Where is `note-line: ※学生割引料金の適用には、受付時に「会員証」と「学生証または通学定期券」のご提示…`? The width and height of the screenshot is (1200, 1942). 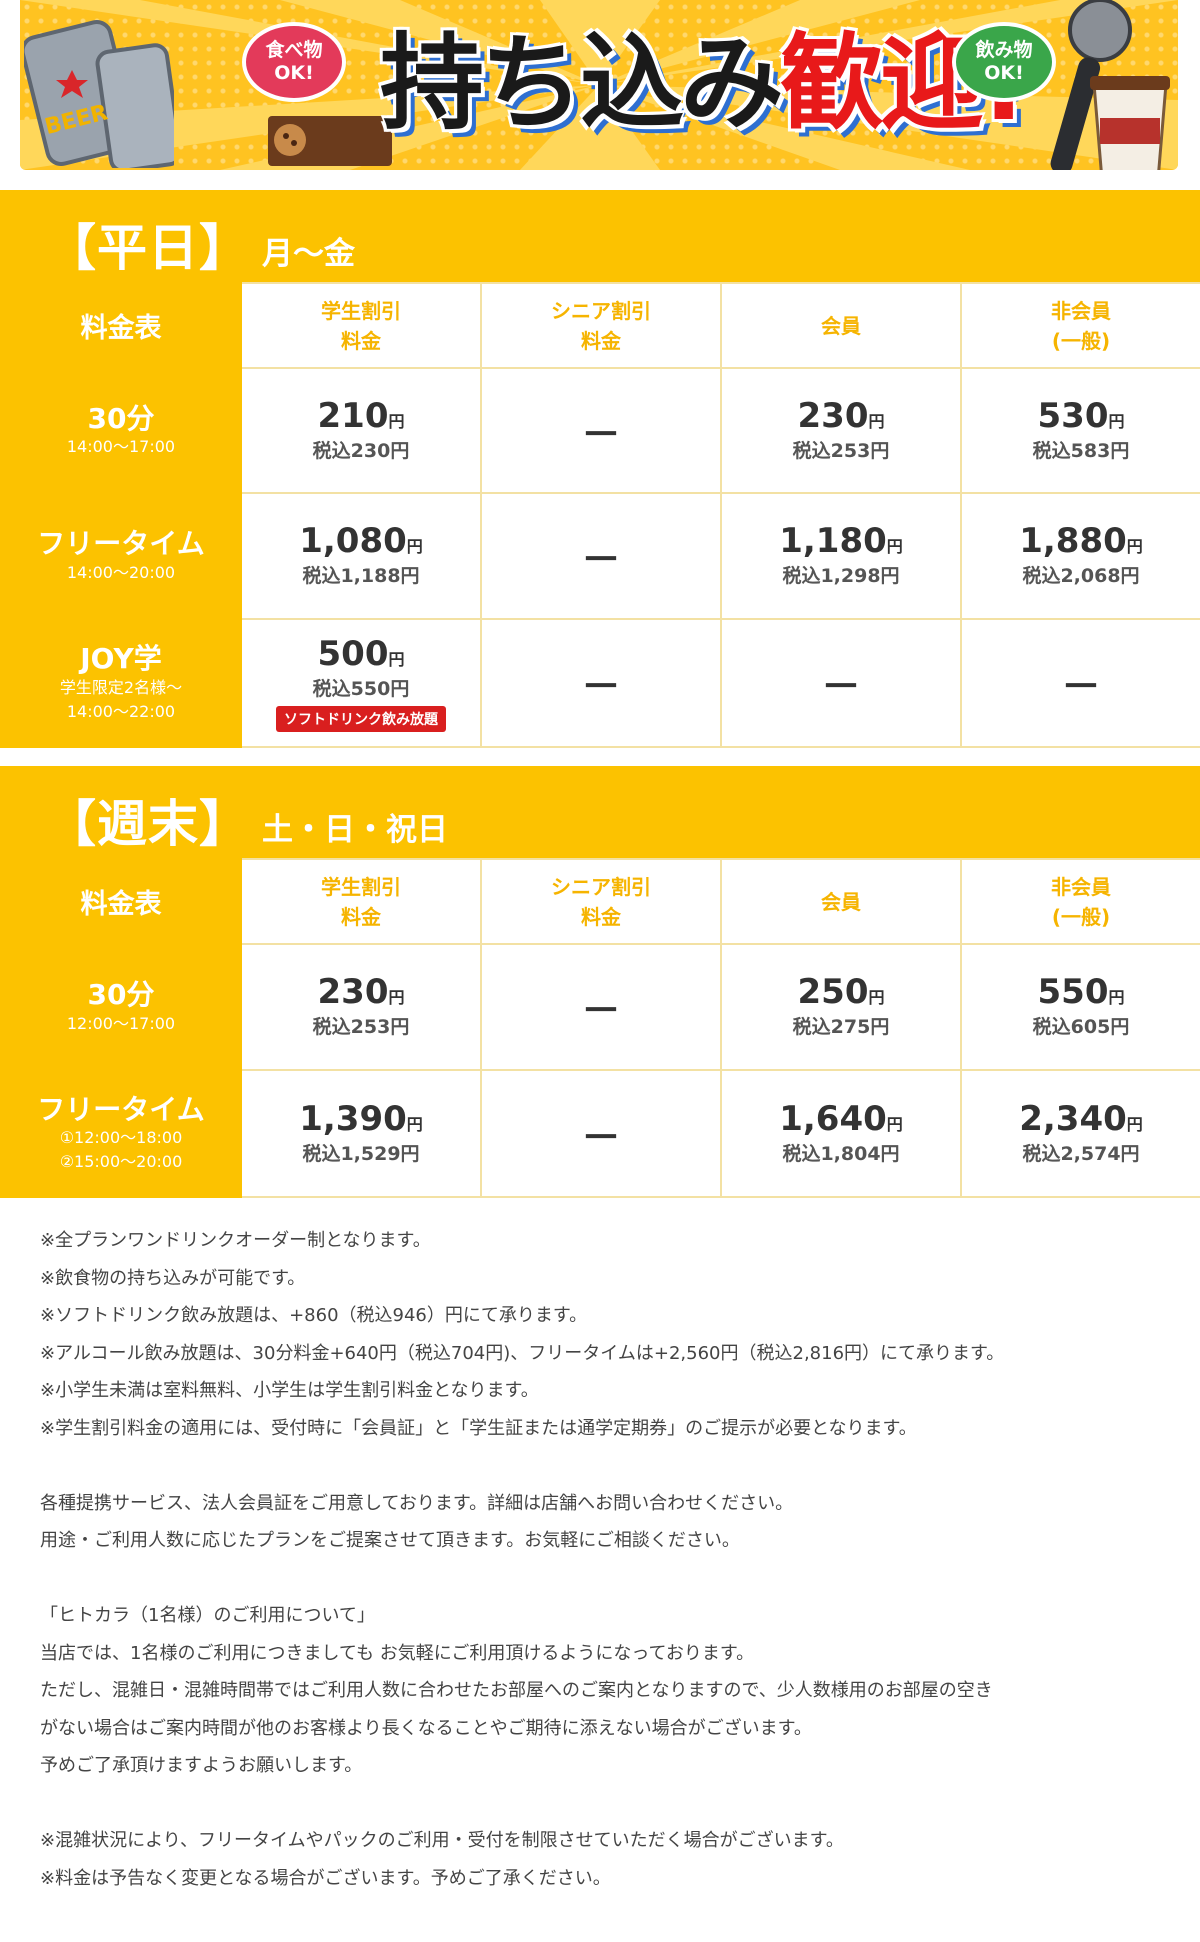 note-line: ※学生割引料金の適用には、受付時に「会員証」と「学生証または通学定期券」のご提示… is located at coordinates (478, 1428).